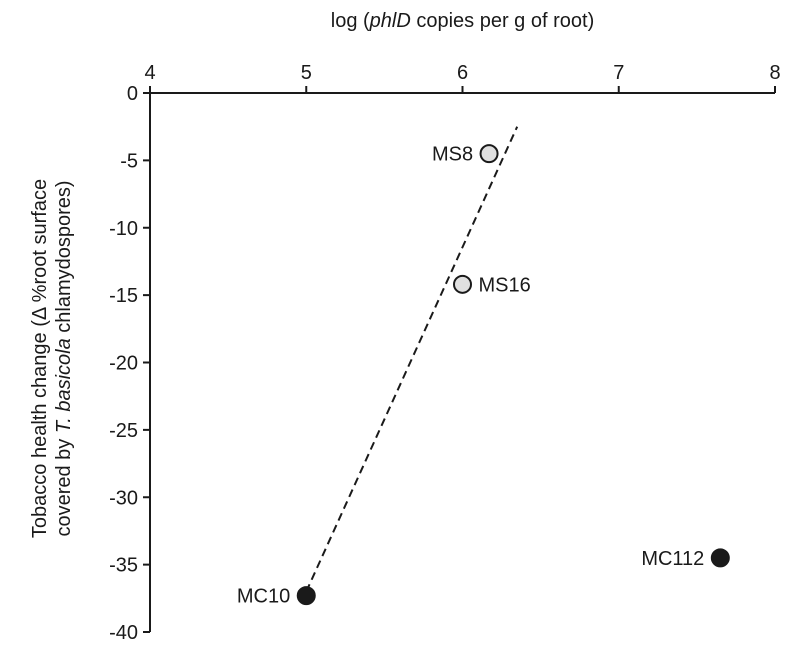 This screenshot has width=785, height=648. What do you see at coordinates (462, 21) in the screenshot?
I see `x-axis-title: log (phlD copies per g of root)` at bounding box center [462, 21].